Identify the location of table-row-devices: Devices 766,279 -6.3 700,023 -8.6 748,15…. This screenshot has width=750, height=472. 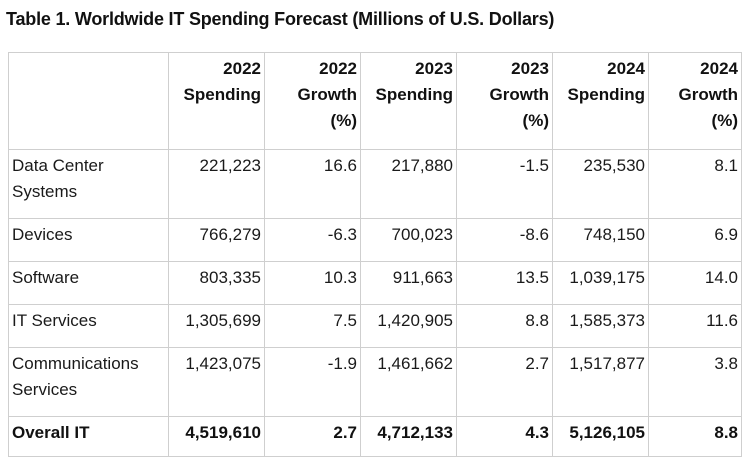
(375, 240).